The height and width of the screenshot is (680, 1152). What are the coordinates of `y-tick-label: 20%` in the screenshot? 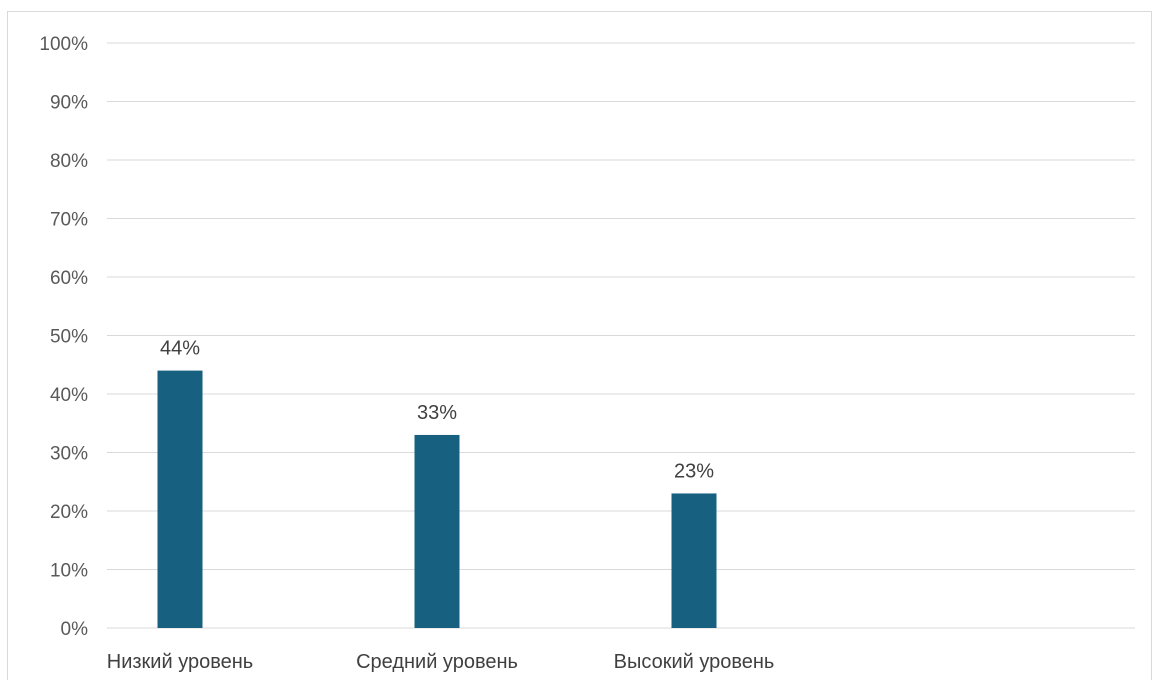 It's located at (69, 512).